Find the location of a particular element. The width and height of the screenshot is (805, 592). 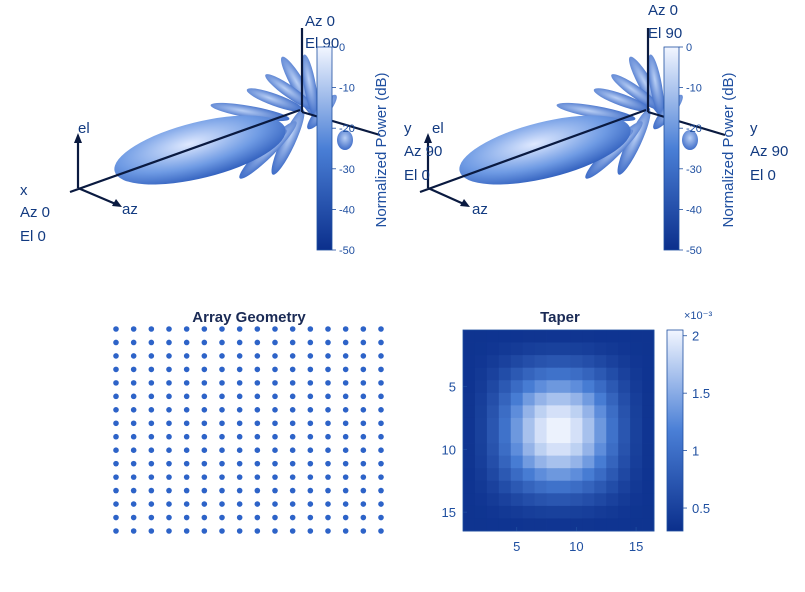

taper-colorbar-tick-label: 1 is located at coordinates (695, 451).